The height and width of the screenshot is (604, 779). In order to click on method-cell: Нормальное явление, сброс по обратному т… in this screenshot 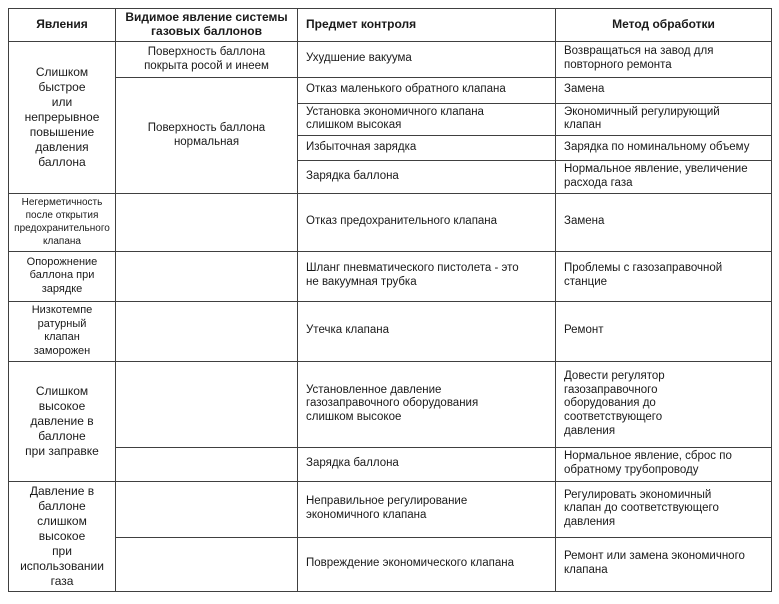, I will do `click(663, 464)`.